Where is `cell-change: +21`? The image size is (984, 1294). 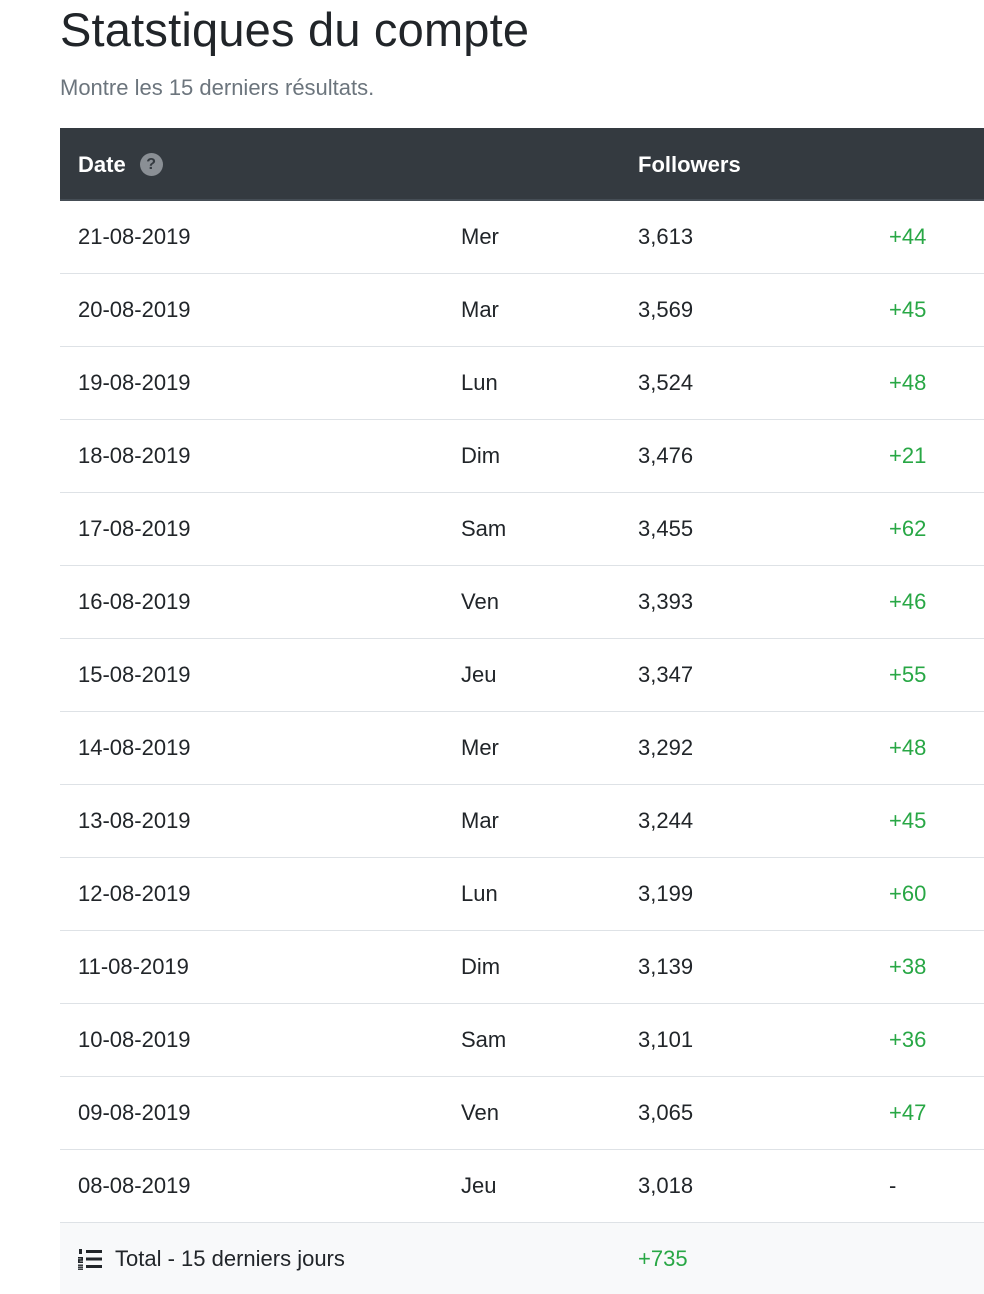 cell-change: +21 is located at coordinates (908, 455).